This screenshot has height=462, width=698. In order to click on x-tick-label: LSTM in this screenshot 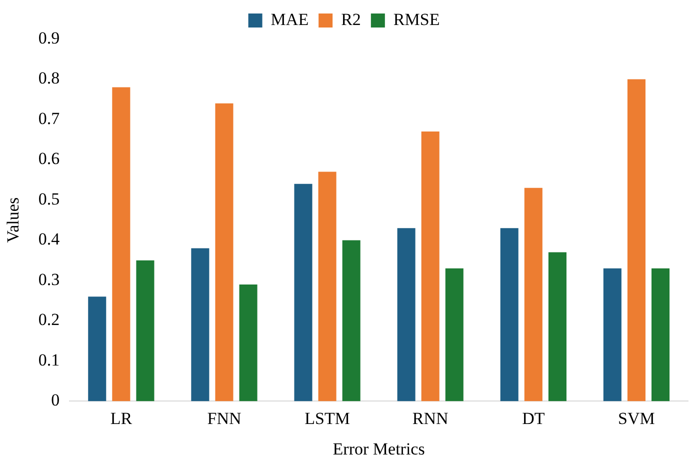, I will do `click(327, 418)`.